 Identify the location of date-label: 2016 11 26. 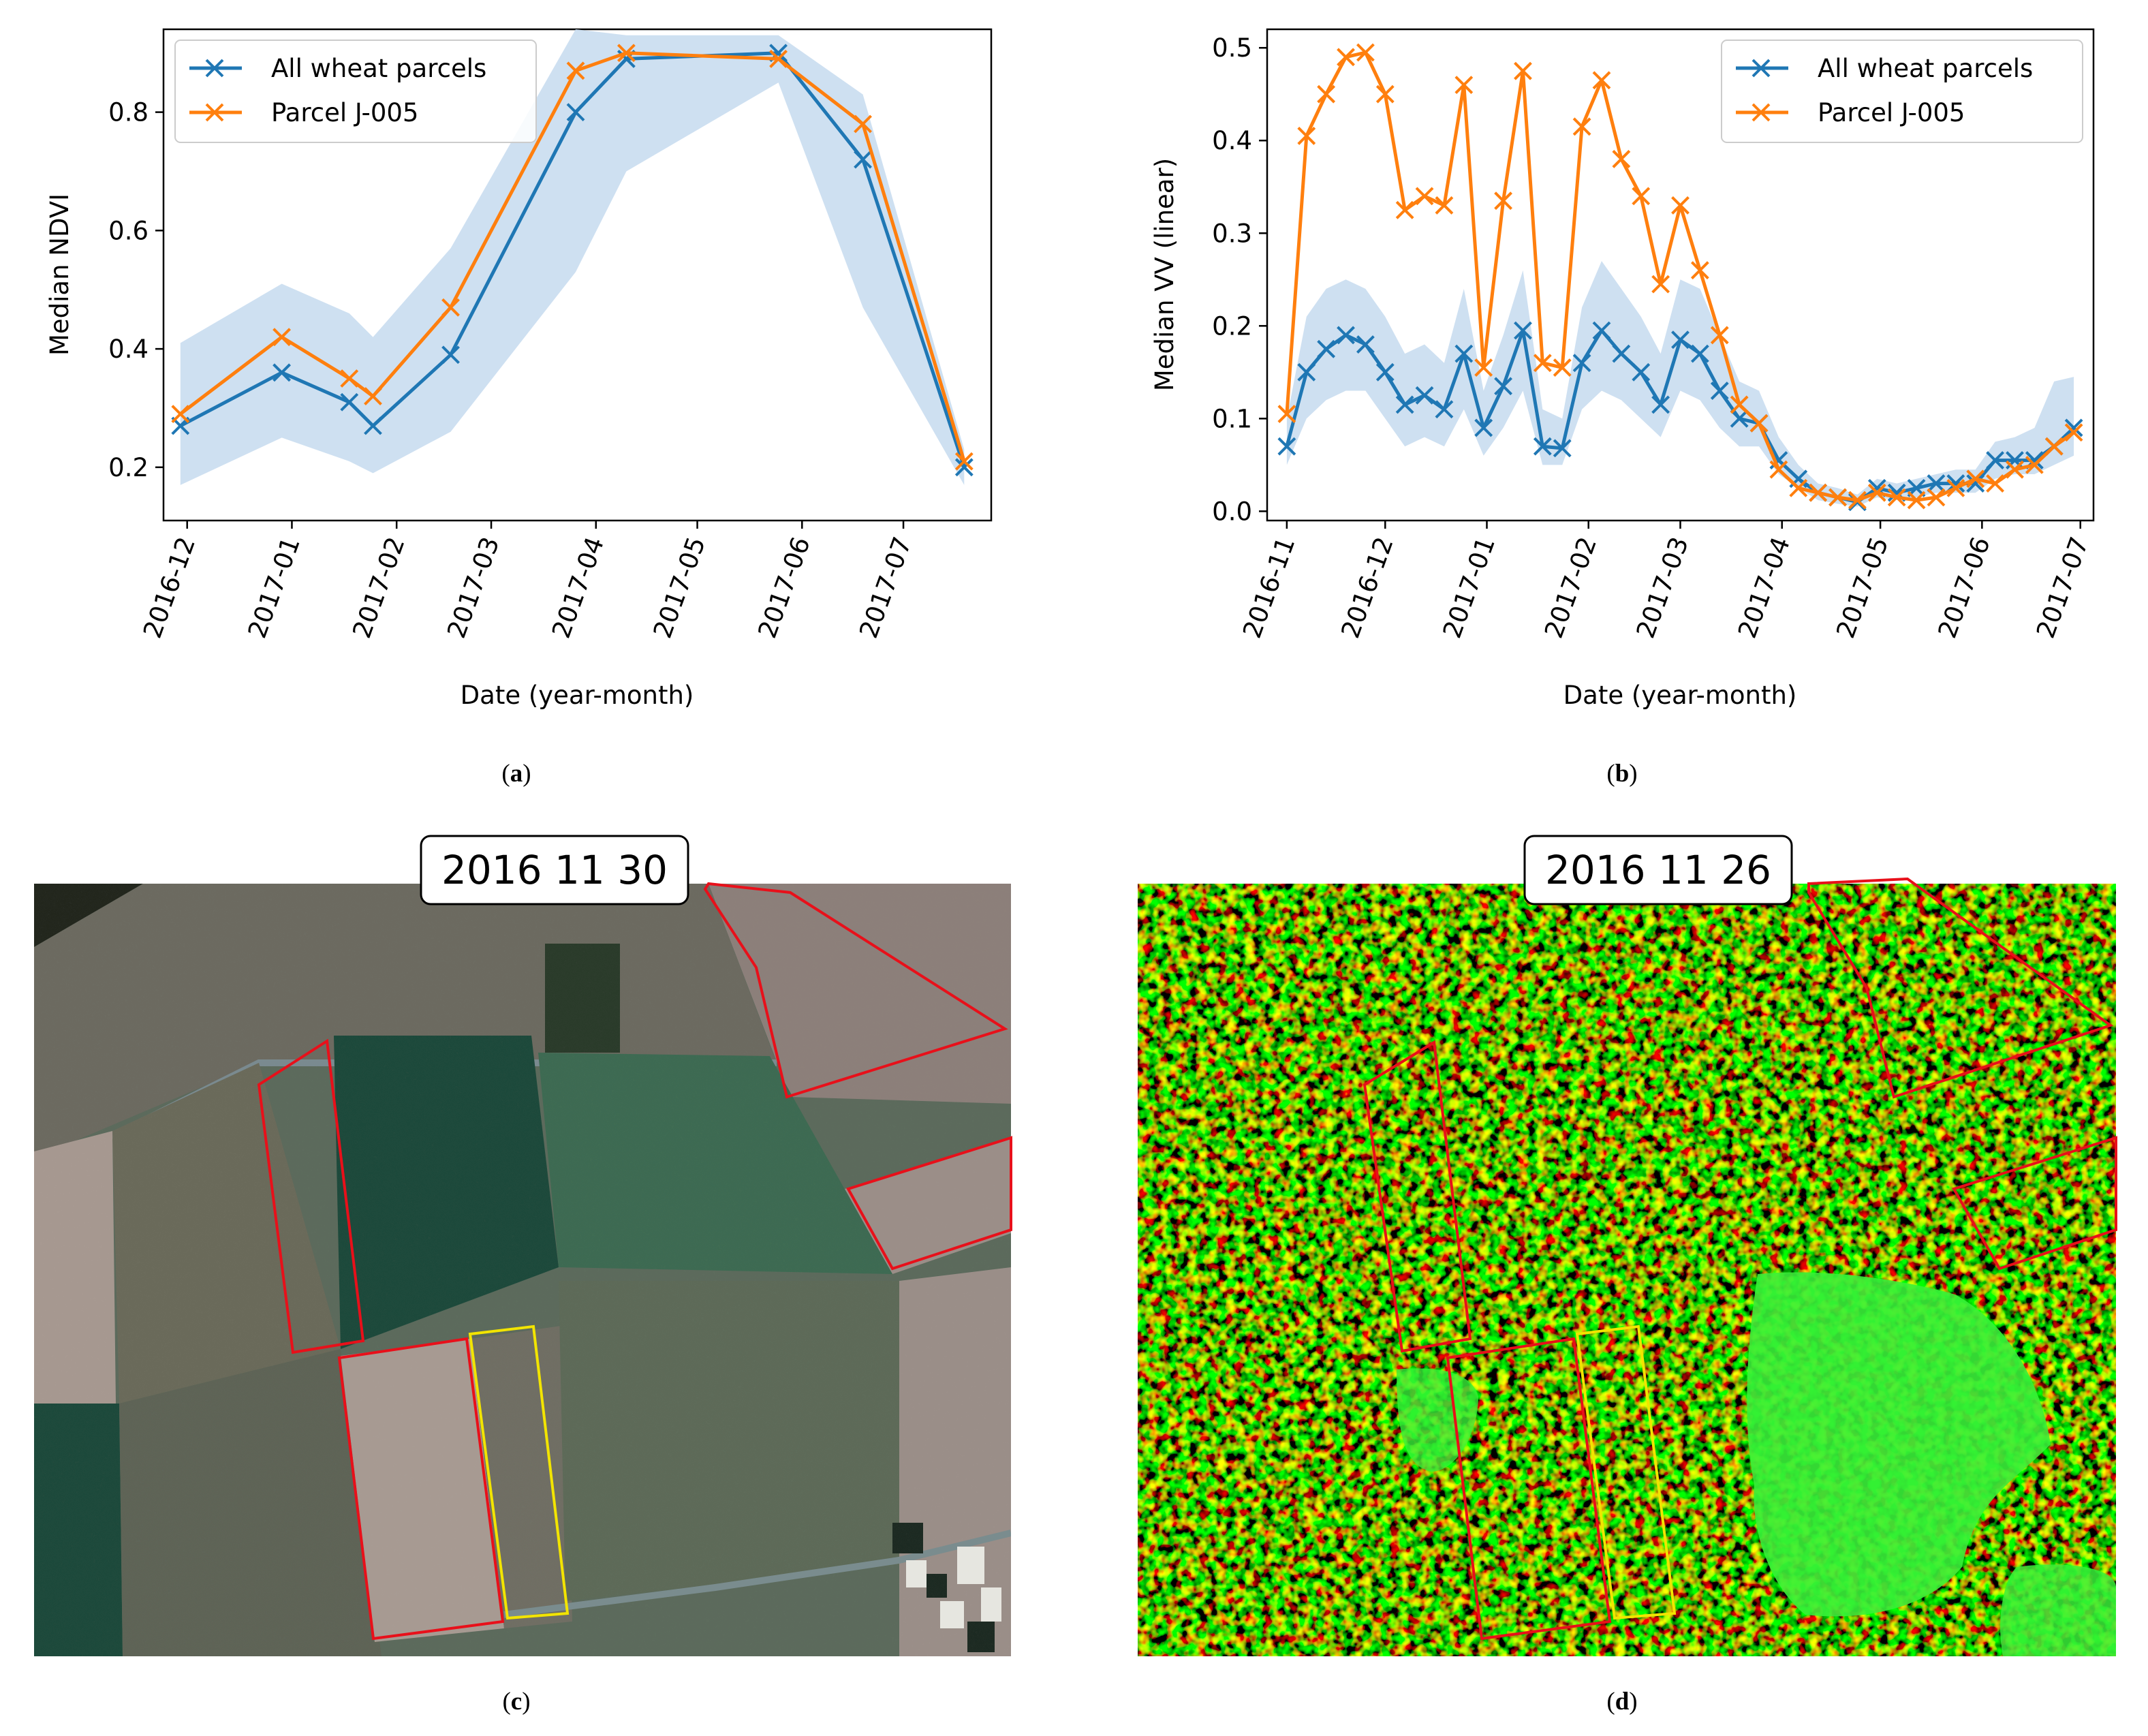
(1658, 870).